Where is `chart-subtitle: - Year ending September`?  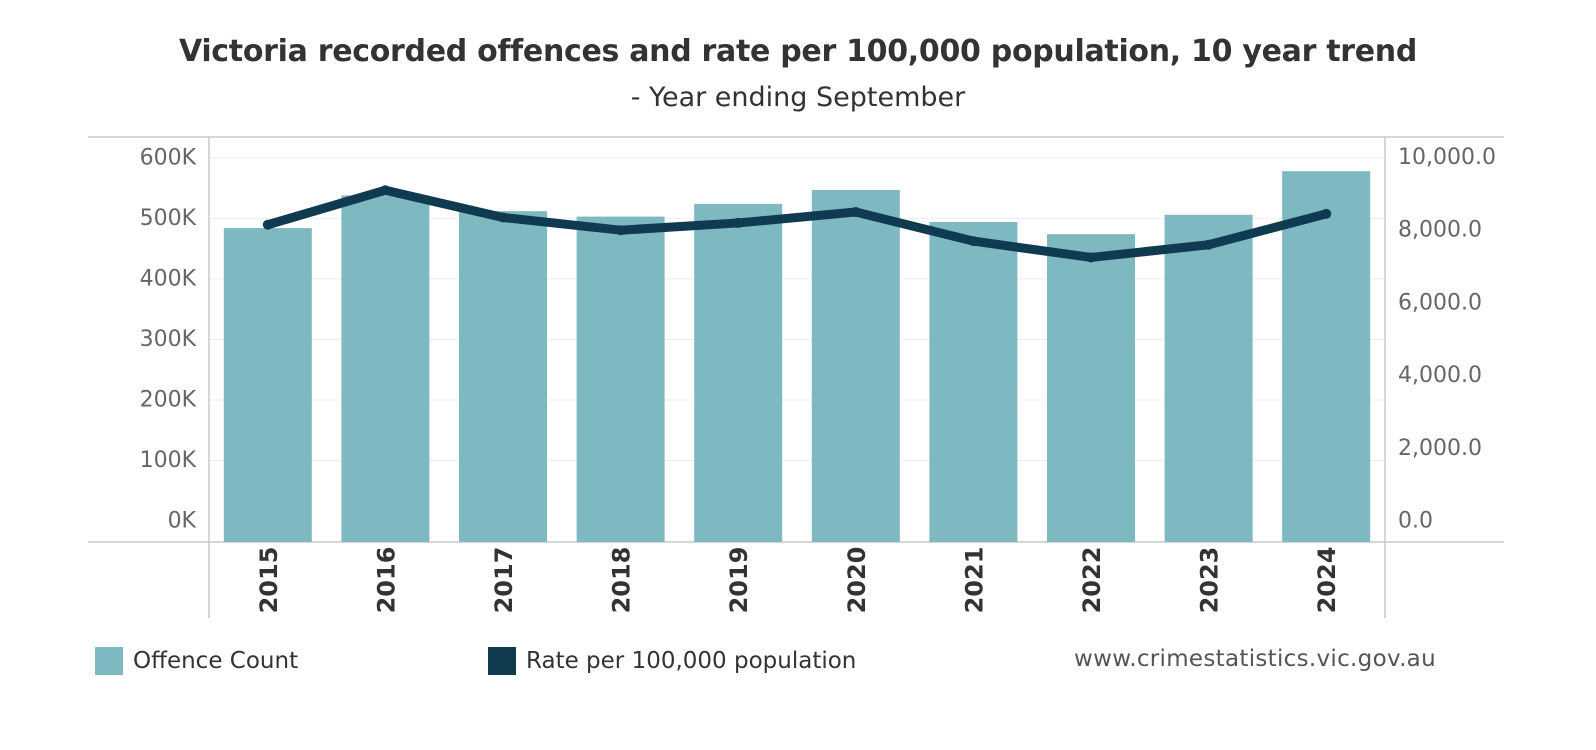 chart-subtitle: - Year ending September is located at coordinates (798, 97).